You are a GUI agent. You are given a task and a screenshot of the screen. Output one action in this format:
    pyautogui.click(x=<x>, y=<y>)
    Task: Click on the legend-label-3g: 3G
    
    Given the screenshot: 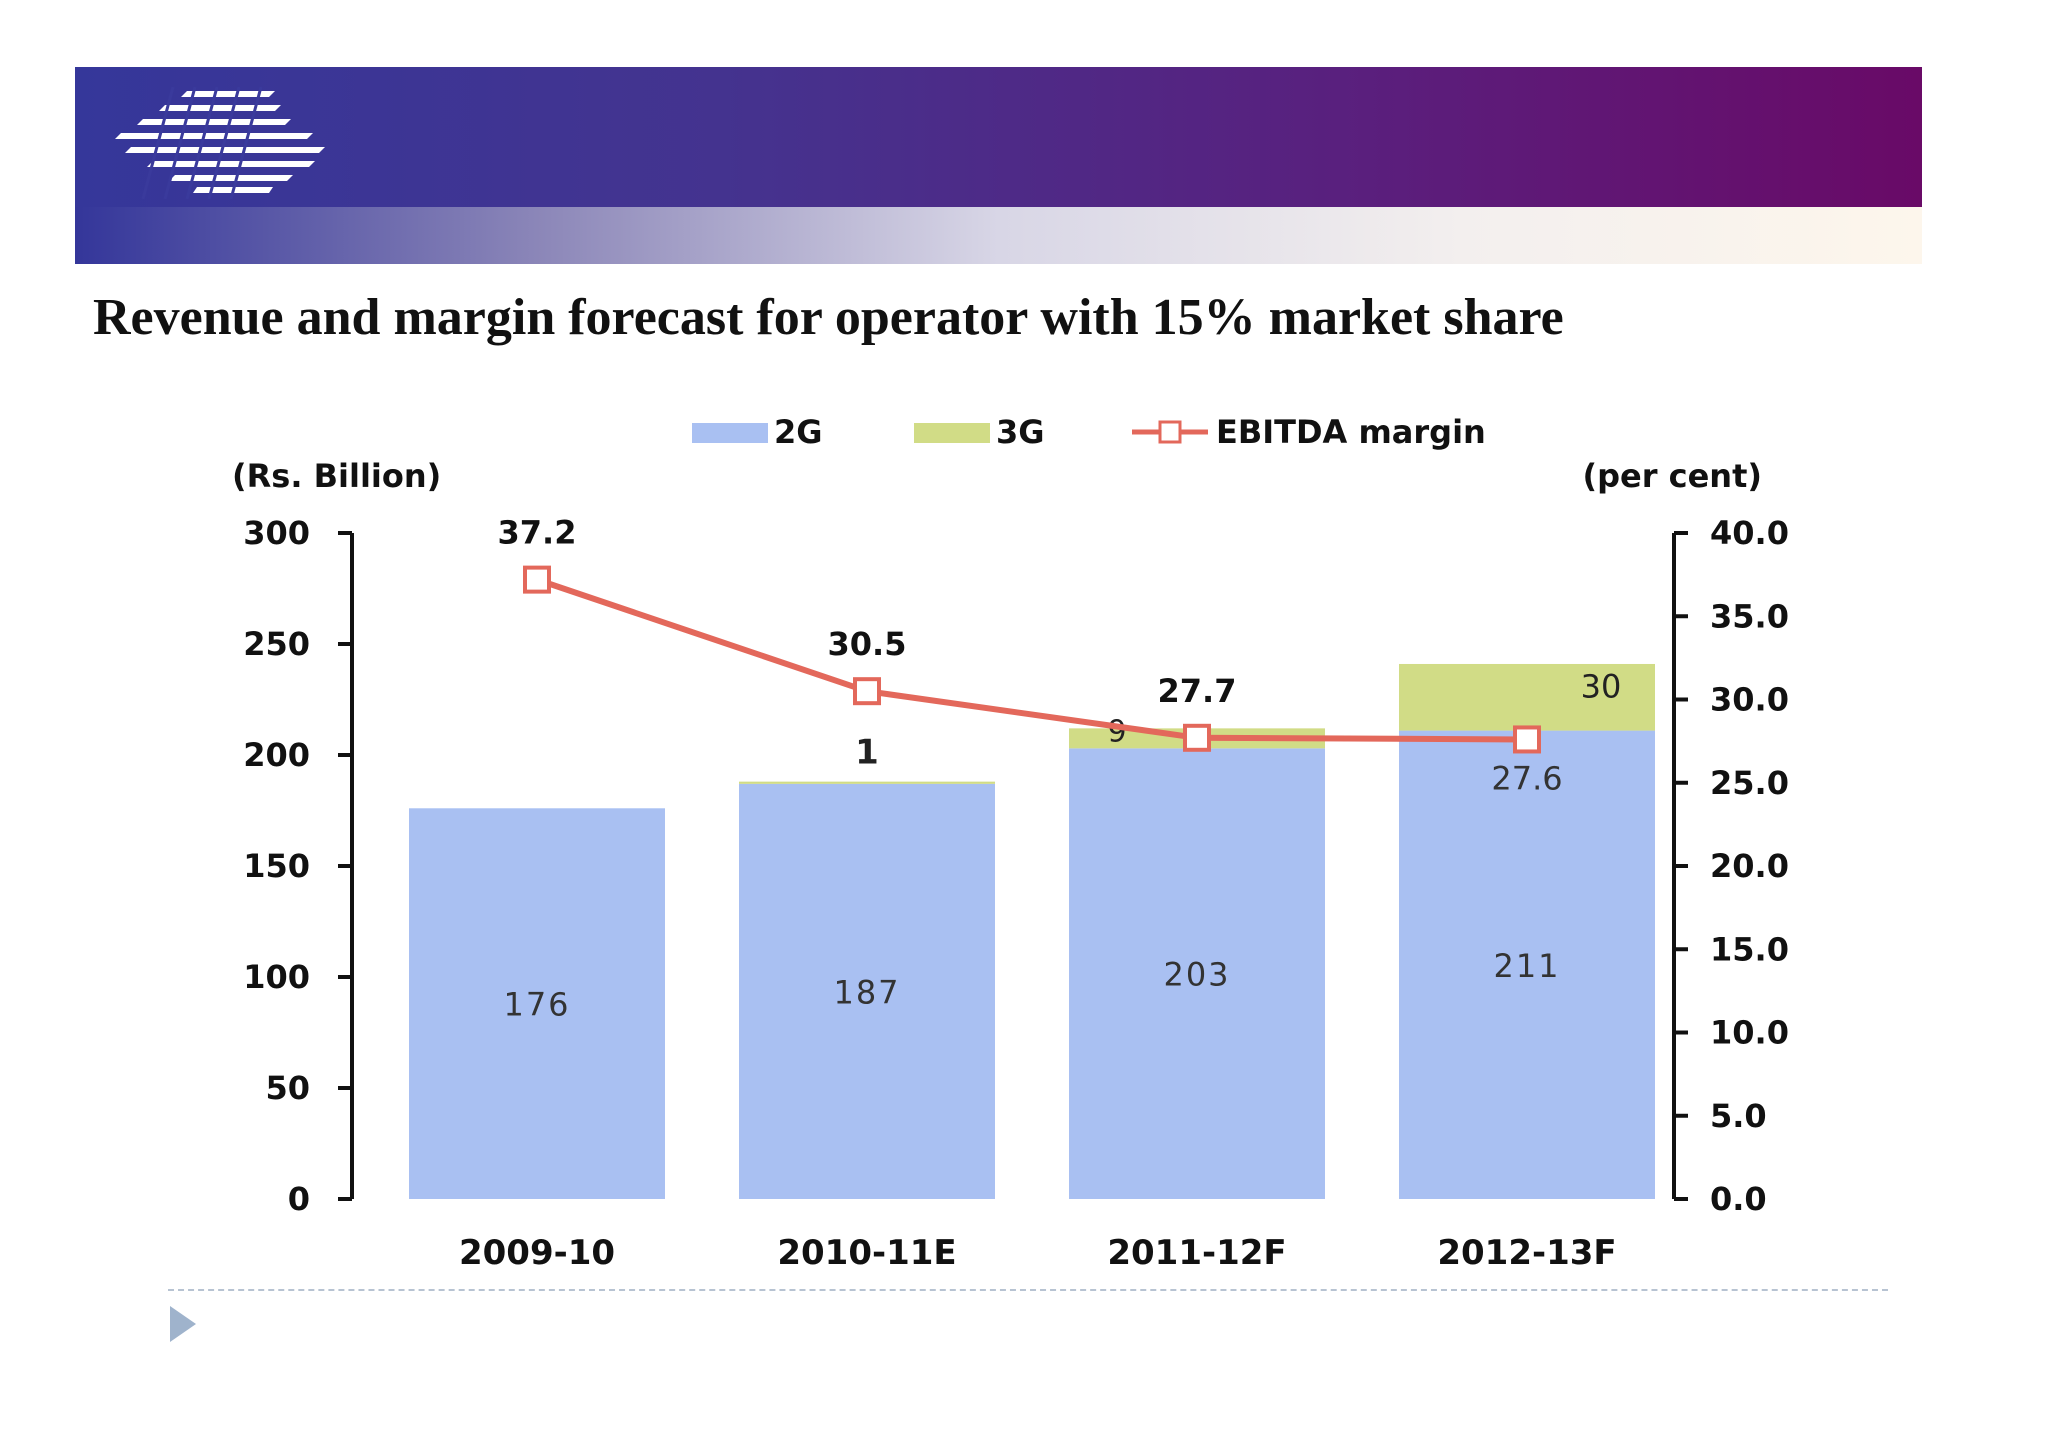 What is the action you would take?
    pyautogui.click(x=1020, y=432)
    